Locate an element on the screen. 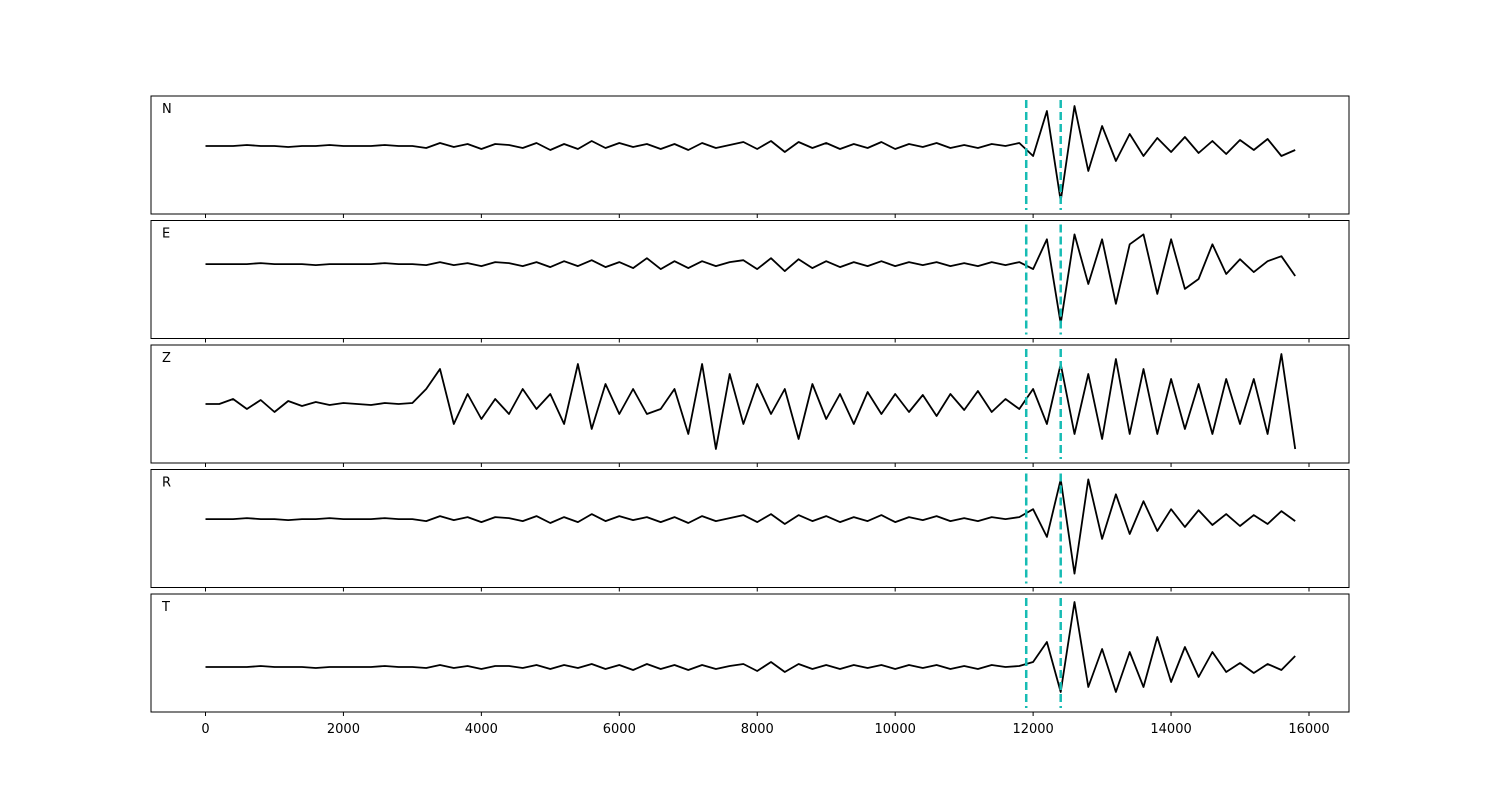 This screenshot has height=800, width=1500. x-tick-label: 4000 is located at coordinates (481, 729).